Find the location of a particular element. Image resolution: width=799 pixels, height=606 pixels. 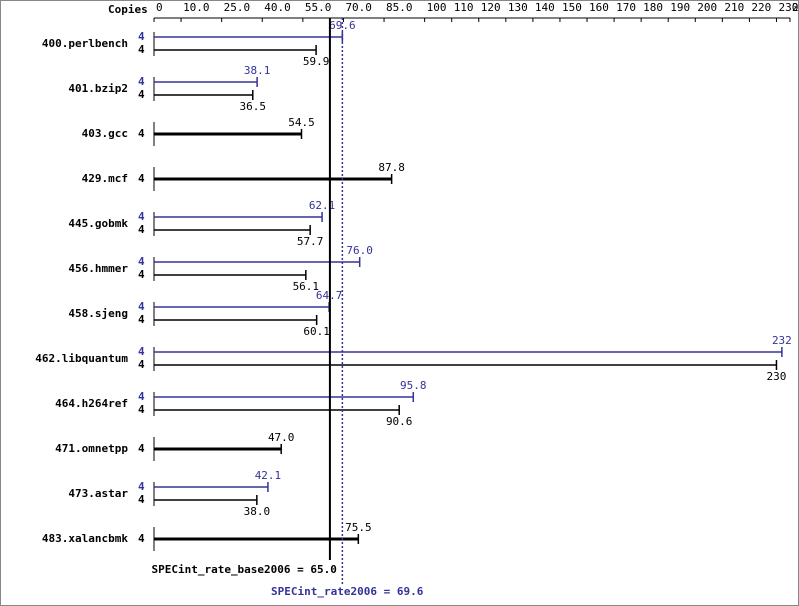

value-label: 62.1 is located at coordinates (322, 205).